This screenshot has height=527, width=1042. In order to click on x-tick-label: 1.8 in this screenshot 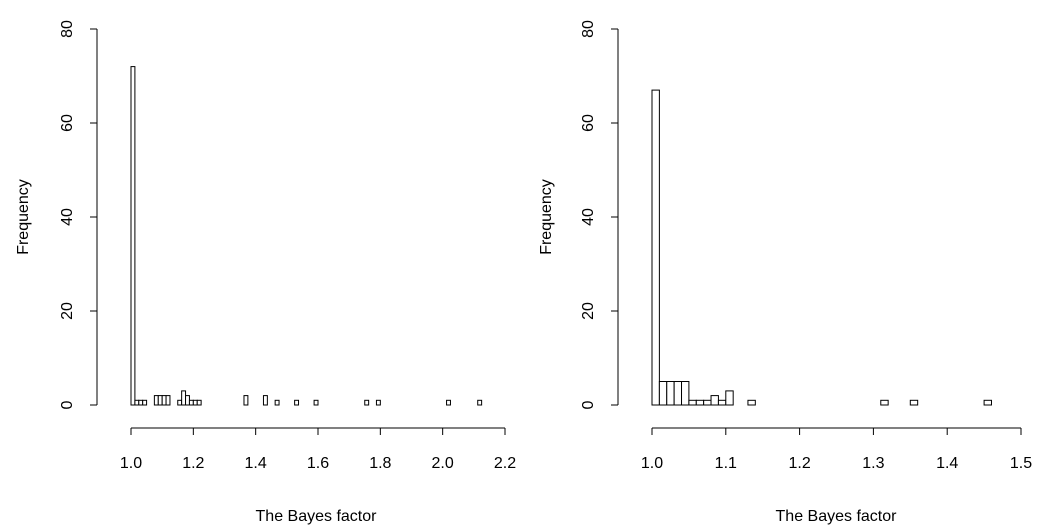, I will do `click(380, 463)`.